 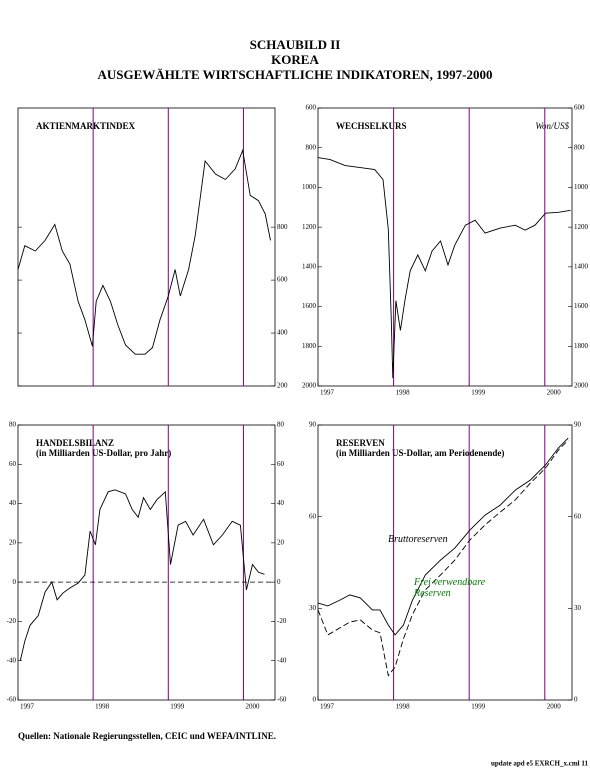 What do you see at coordinates (282, 386) in the screenshot?
I see `y-tick-label: 200` at bounding box center [282, 386].